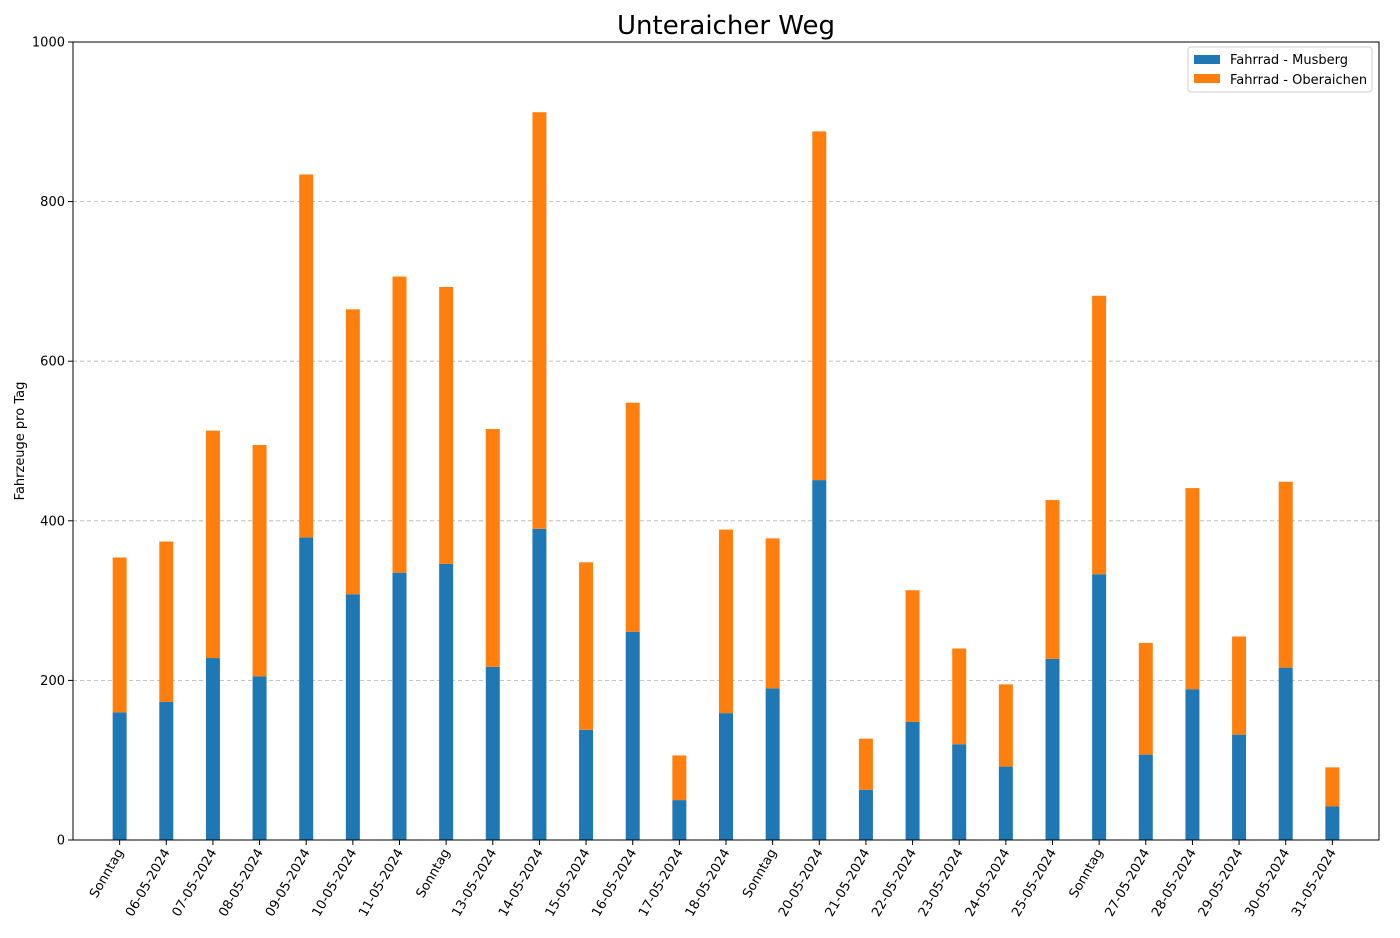  I want to click on x-tick-label: 24-05-2024, so click(988, 883).